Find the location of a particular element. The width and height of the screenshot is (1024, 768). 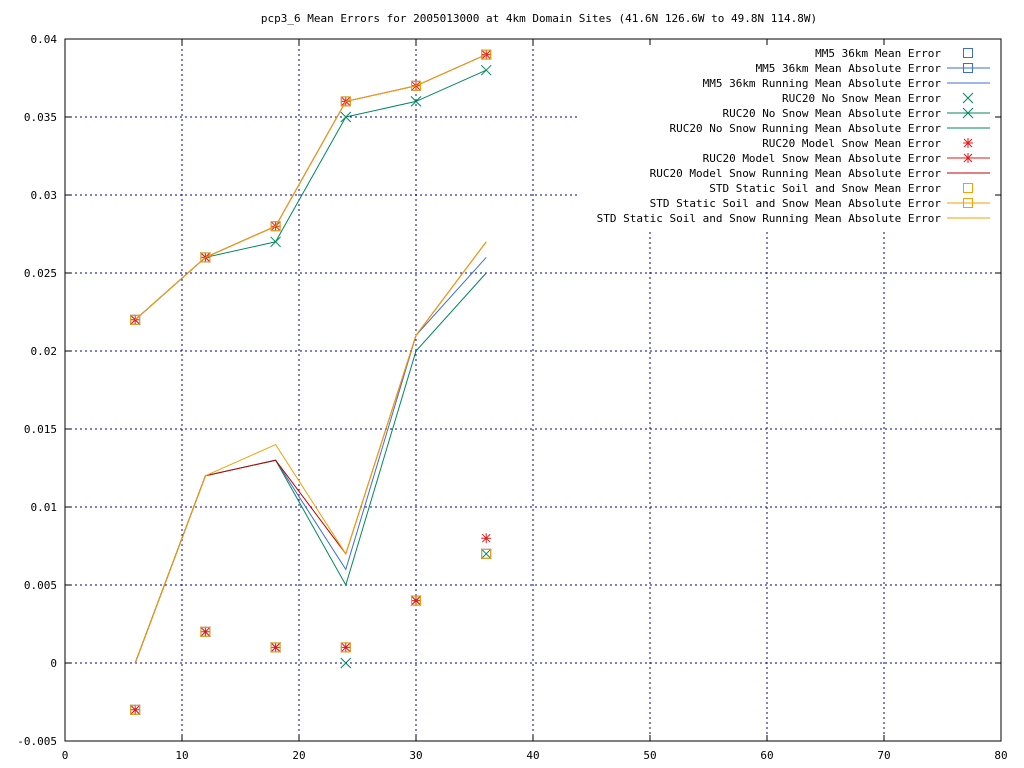

y-tick-label: 0.005 is located at coordinates (40, 585).